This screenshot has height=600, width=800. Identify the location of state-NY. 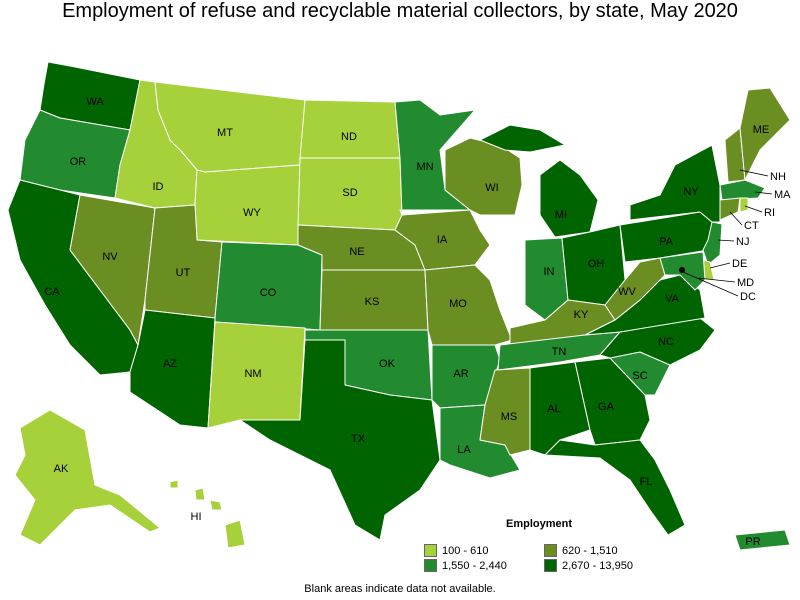
(675, 183).